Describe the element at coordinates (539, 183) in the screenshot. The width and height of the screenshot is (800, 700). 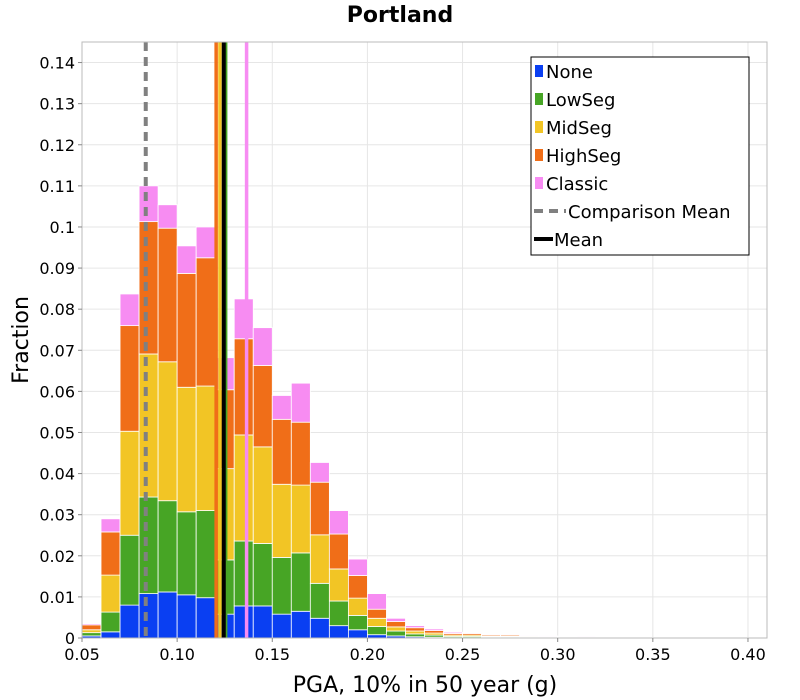
I see `legend-swatch-classic` at that location.